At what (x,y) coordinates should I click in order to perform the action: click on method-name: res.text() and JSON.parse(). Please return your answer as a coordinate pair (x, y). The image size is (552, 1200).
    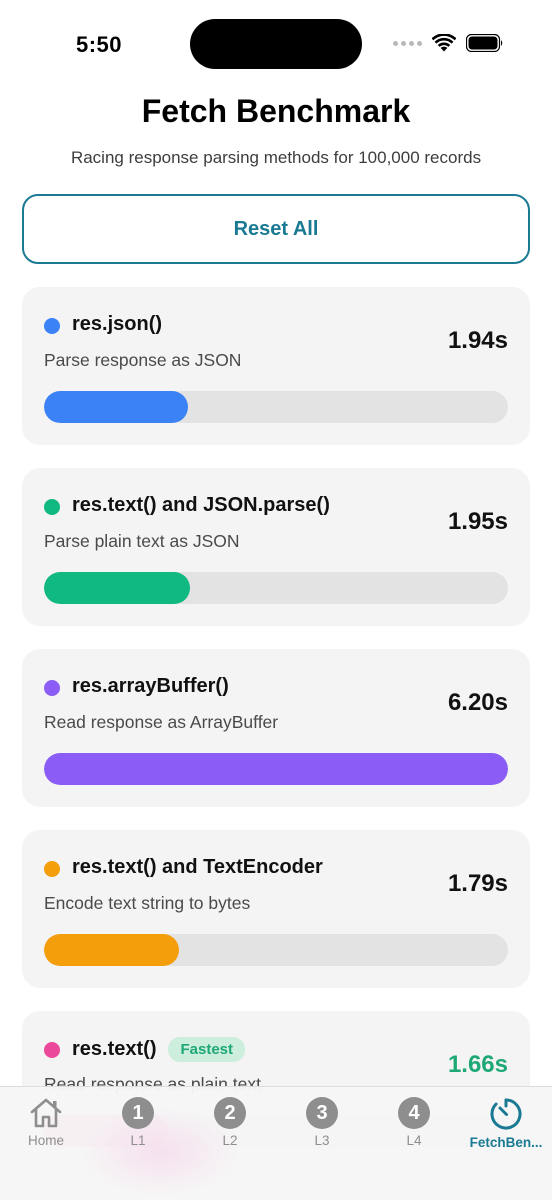
    Looking at the image, I should click on (201, 505).